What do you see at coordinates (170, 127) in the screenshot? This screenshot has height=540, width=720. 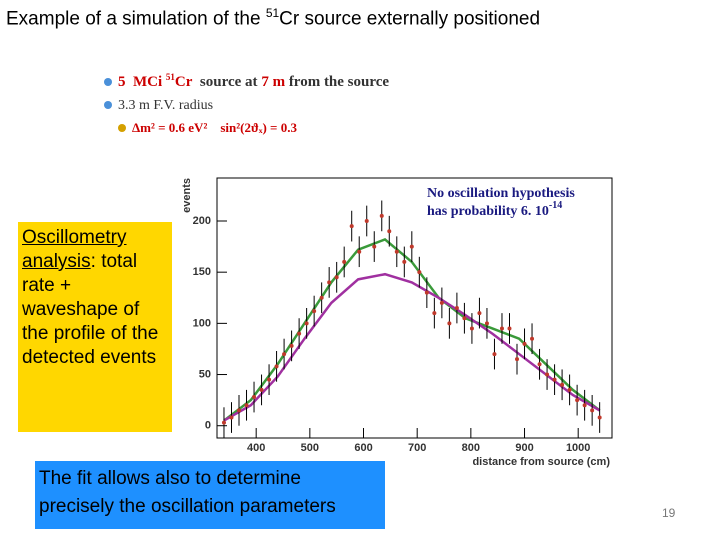 I see `bullet-text: Δm² = 0.6 eV²` at bounding box center [170, 127].